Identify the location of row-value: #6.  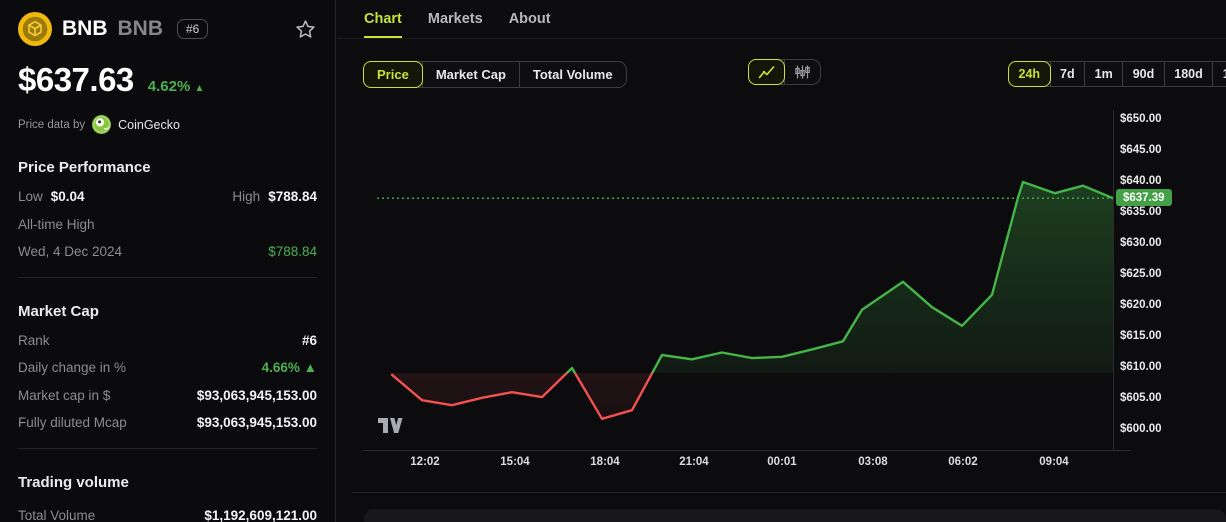
(309, 340).